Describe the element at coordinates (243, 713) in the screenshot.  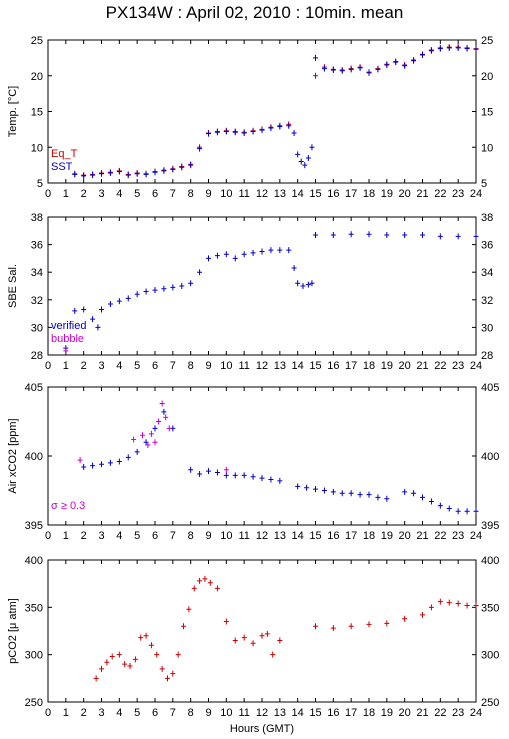
I see `x-tick-label: 11` at that location.